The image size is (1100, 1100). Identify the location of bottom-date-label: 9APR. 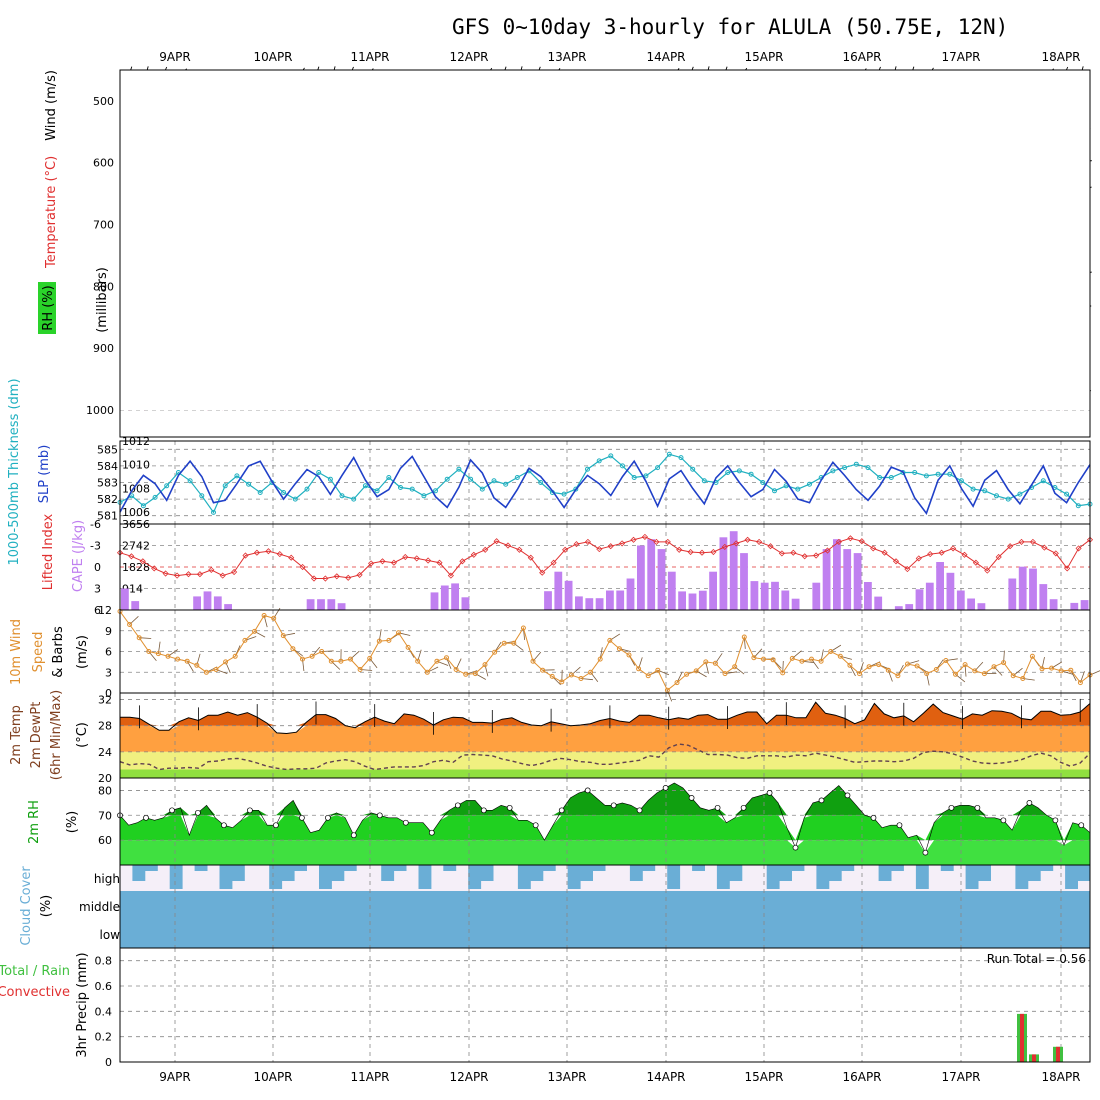
(174, 1077).